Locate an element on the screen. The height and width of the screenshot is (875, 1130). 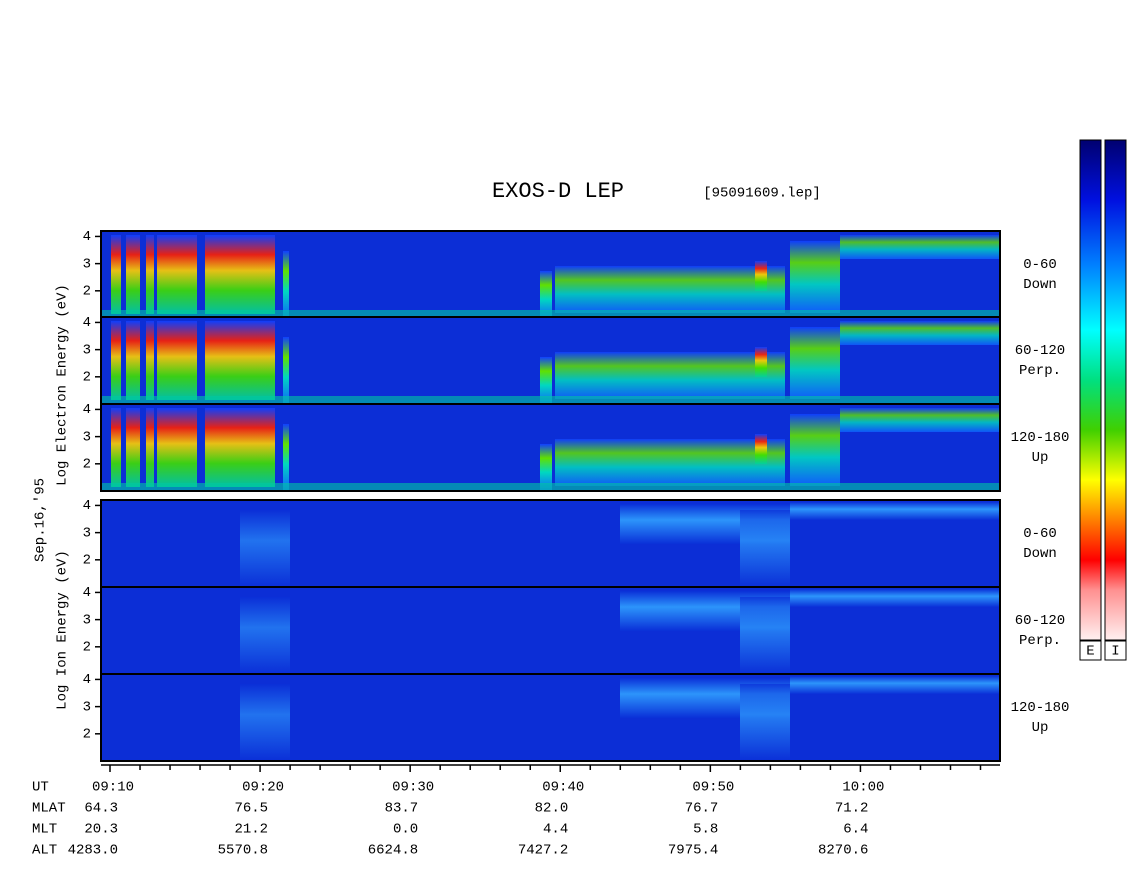
x-tick-label: 09:10 is located at coordinates (113, 788).